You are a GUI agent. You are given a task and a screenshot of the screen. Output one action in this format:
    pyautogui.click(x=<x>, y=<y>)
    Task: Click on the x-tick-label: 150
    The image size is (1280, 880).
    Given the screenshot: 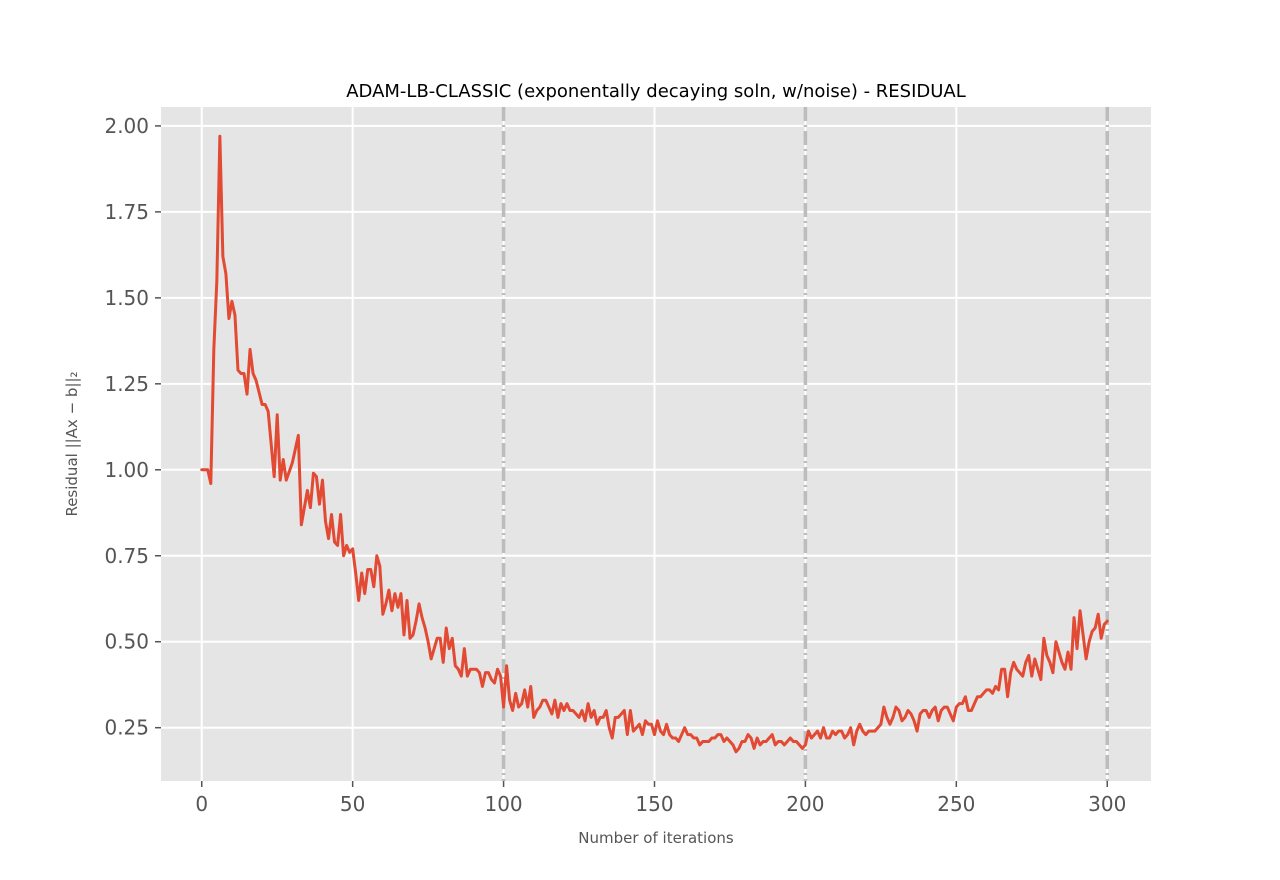 What is the action you would take?
    pyautogui.click(x=654, y=804)
    